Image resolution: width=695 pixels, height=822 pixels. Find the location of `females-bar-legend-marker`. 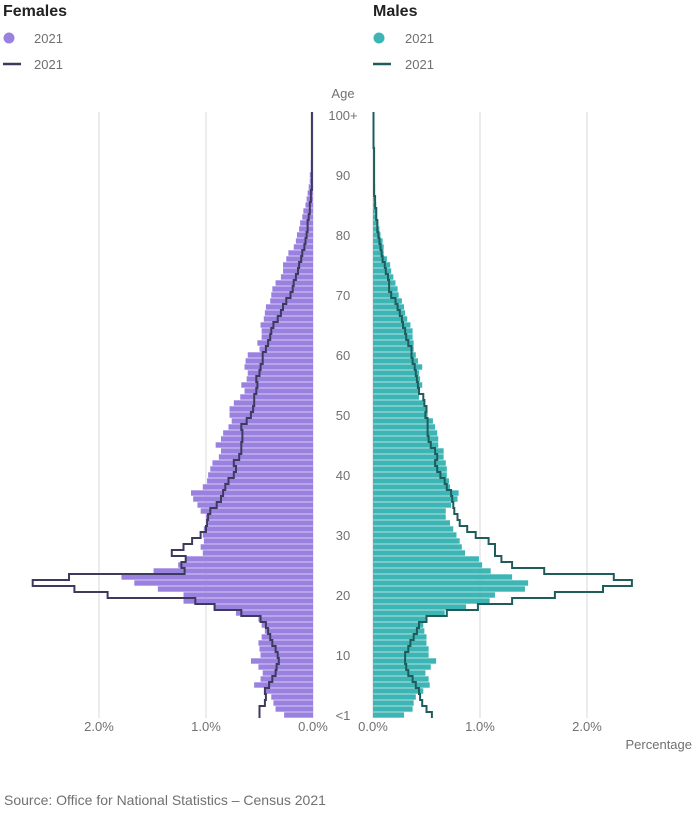

females-bar-legend-marker is located at coordinates (9, 38).